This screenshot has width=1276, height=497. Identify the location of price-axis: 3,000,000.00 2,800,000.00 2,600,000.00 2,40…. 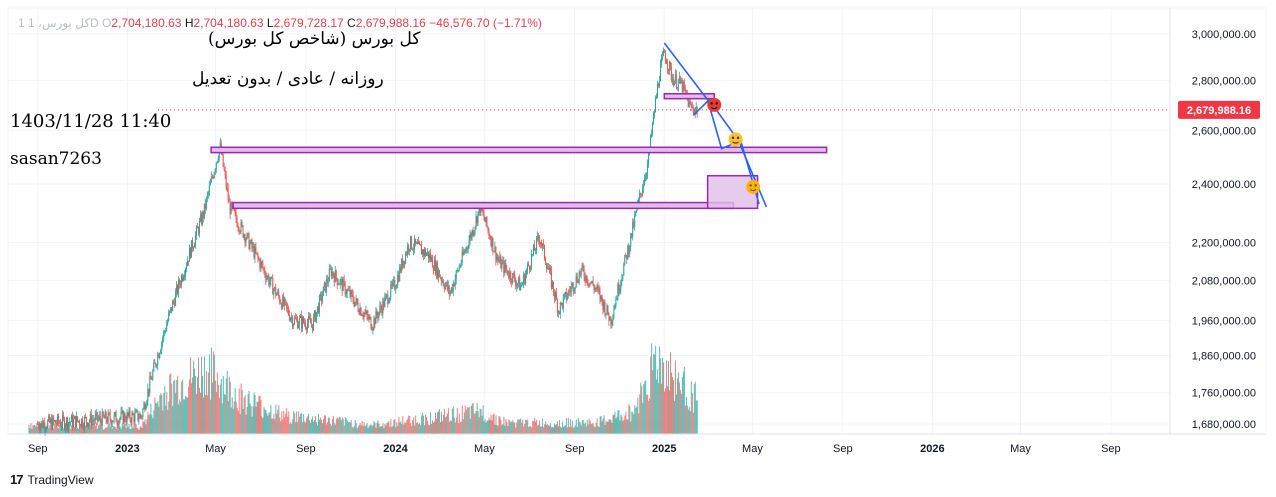
(1212, 221).